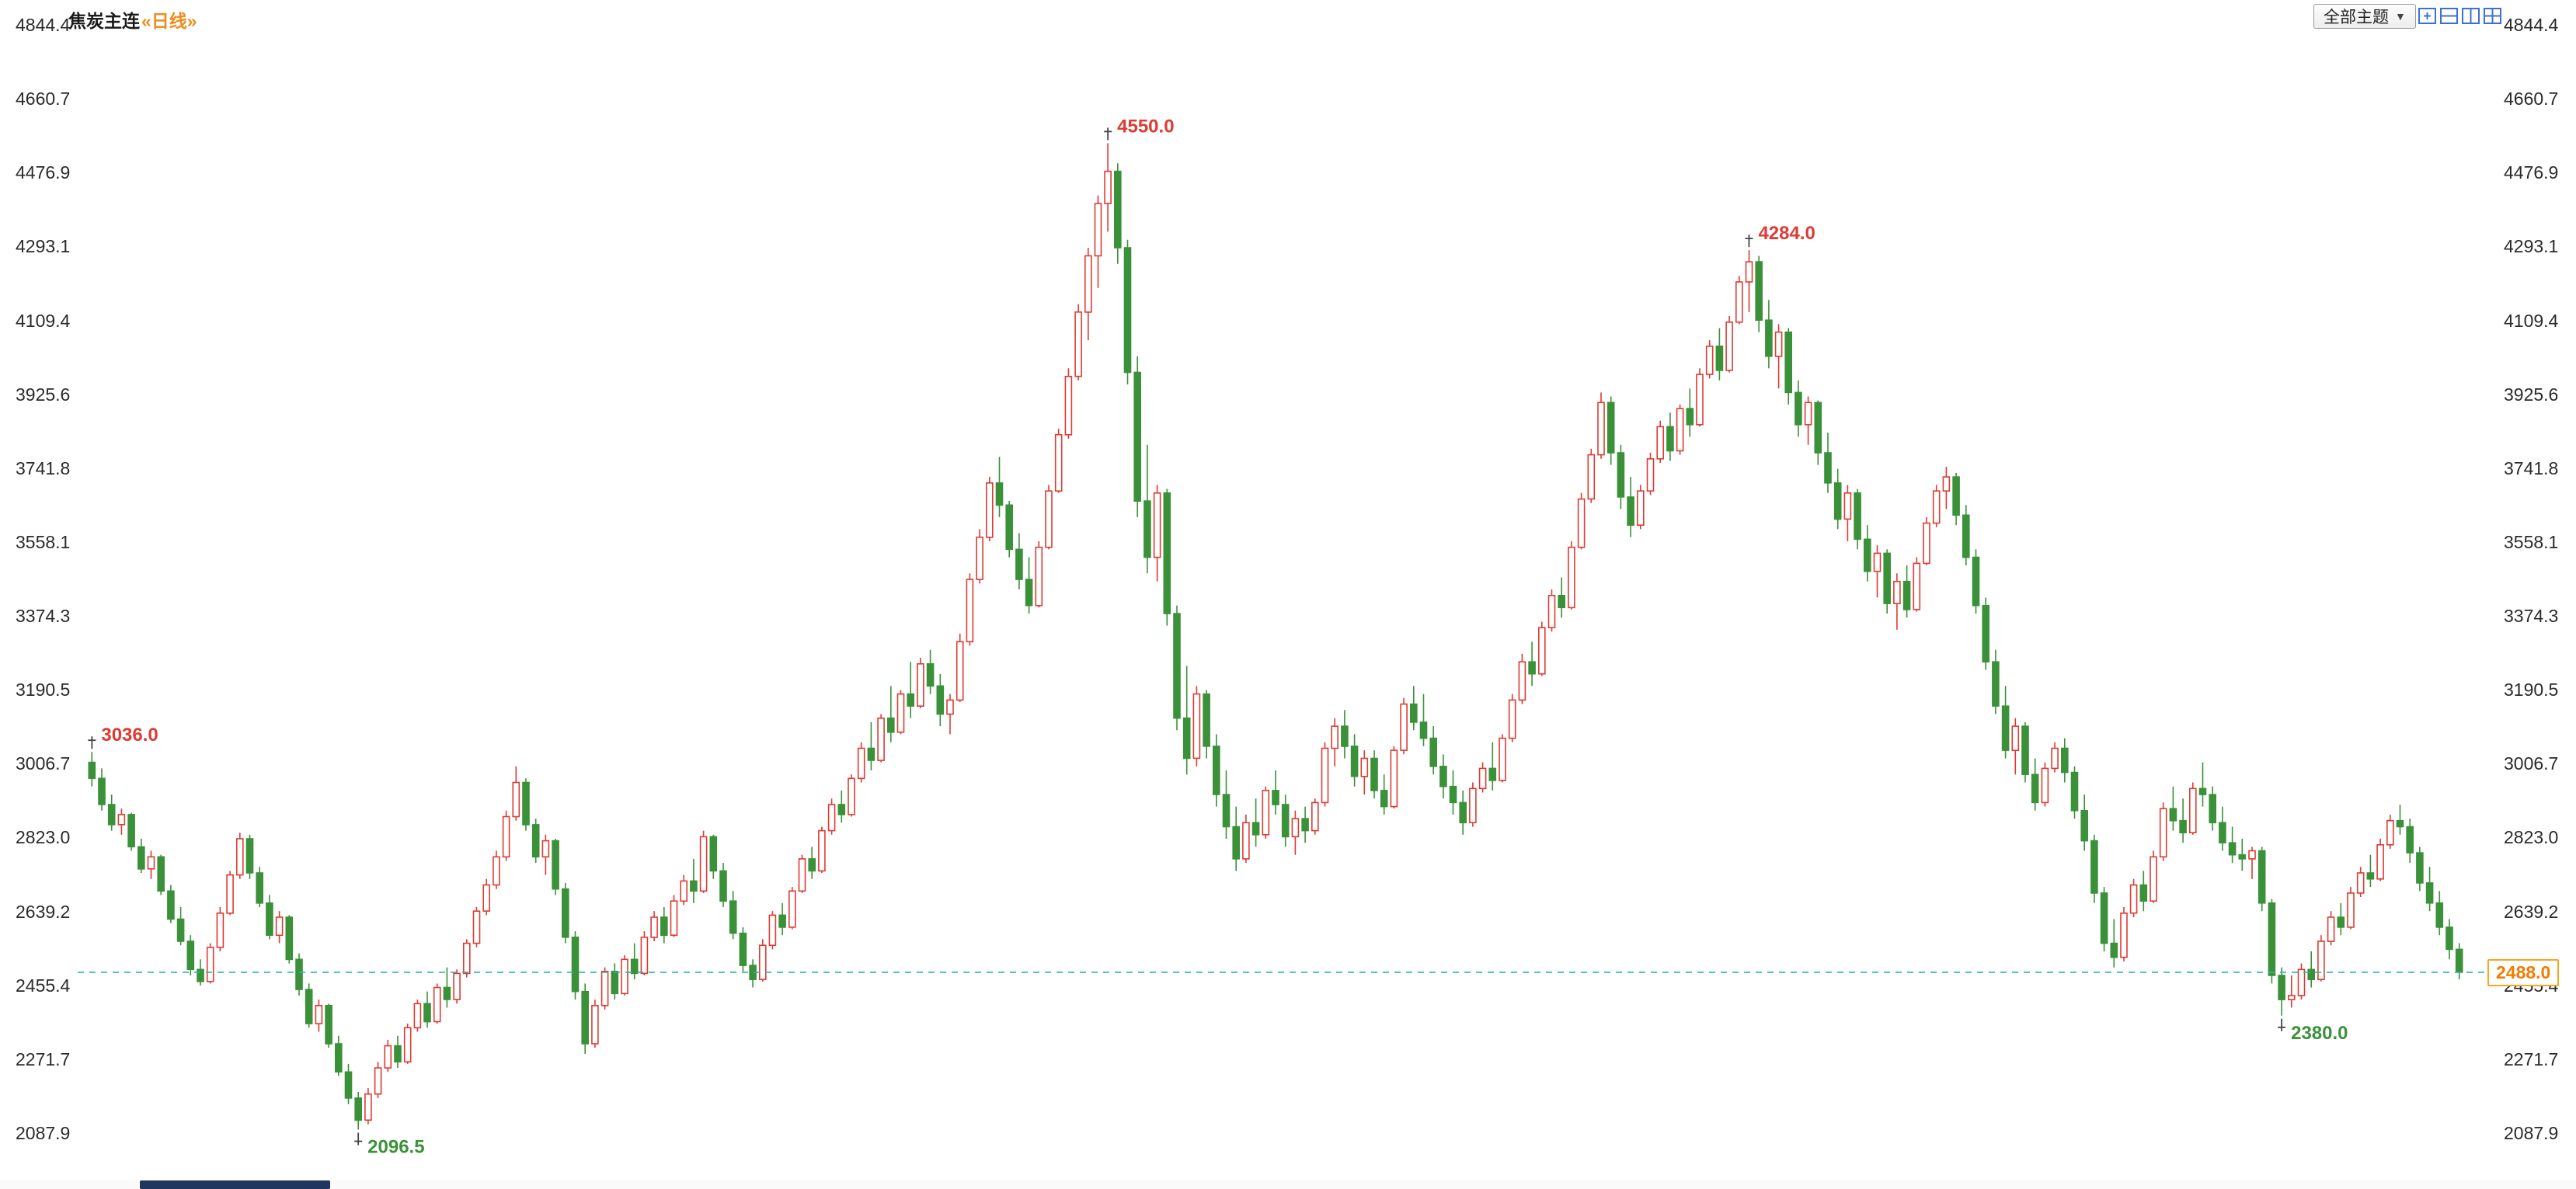  What do you see at coordinates (2400, 16) in the screenshot?
I see `chevron-down-icon: ▼` at bounding box center [2400, 16].